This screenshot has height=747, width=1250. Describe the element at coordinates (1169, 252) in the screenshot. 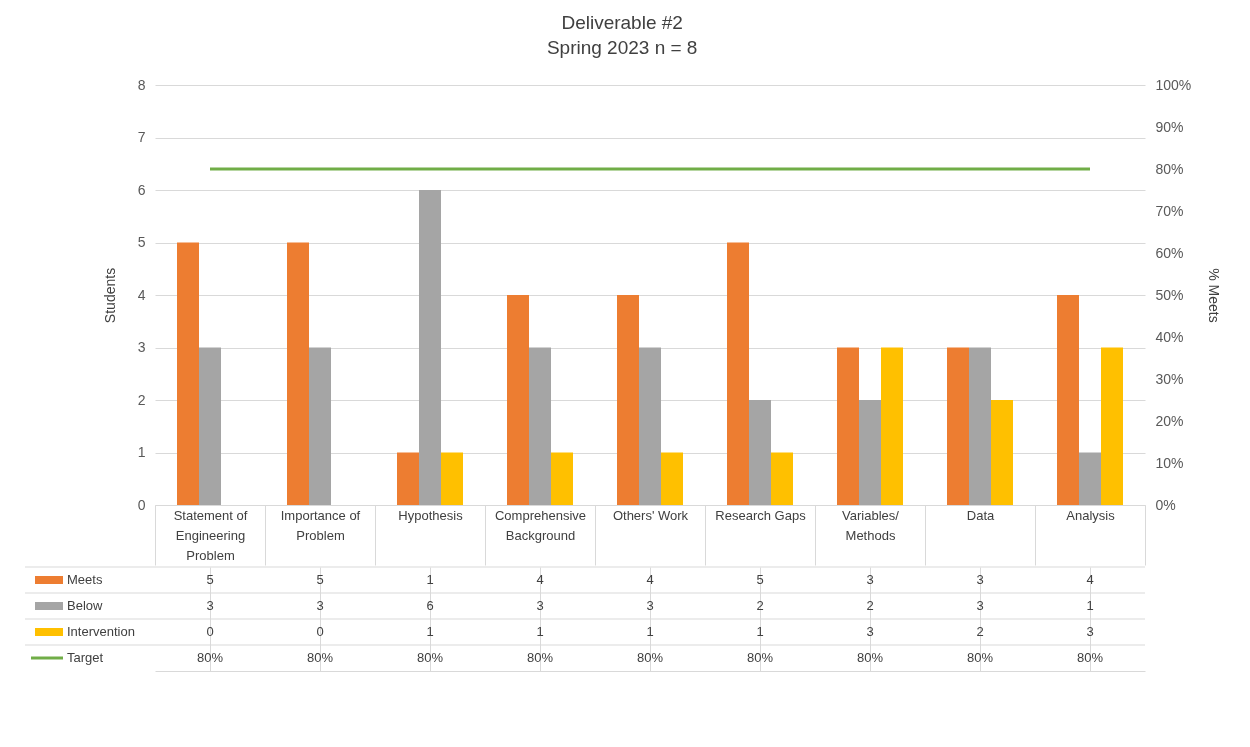

I see `y2-tick-label: 60%` at that location.